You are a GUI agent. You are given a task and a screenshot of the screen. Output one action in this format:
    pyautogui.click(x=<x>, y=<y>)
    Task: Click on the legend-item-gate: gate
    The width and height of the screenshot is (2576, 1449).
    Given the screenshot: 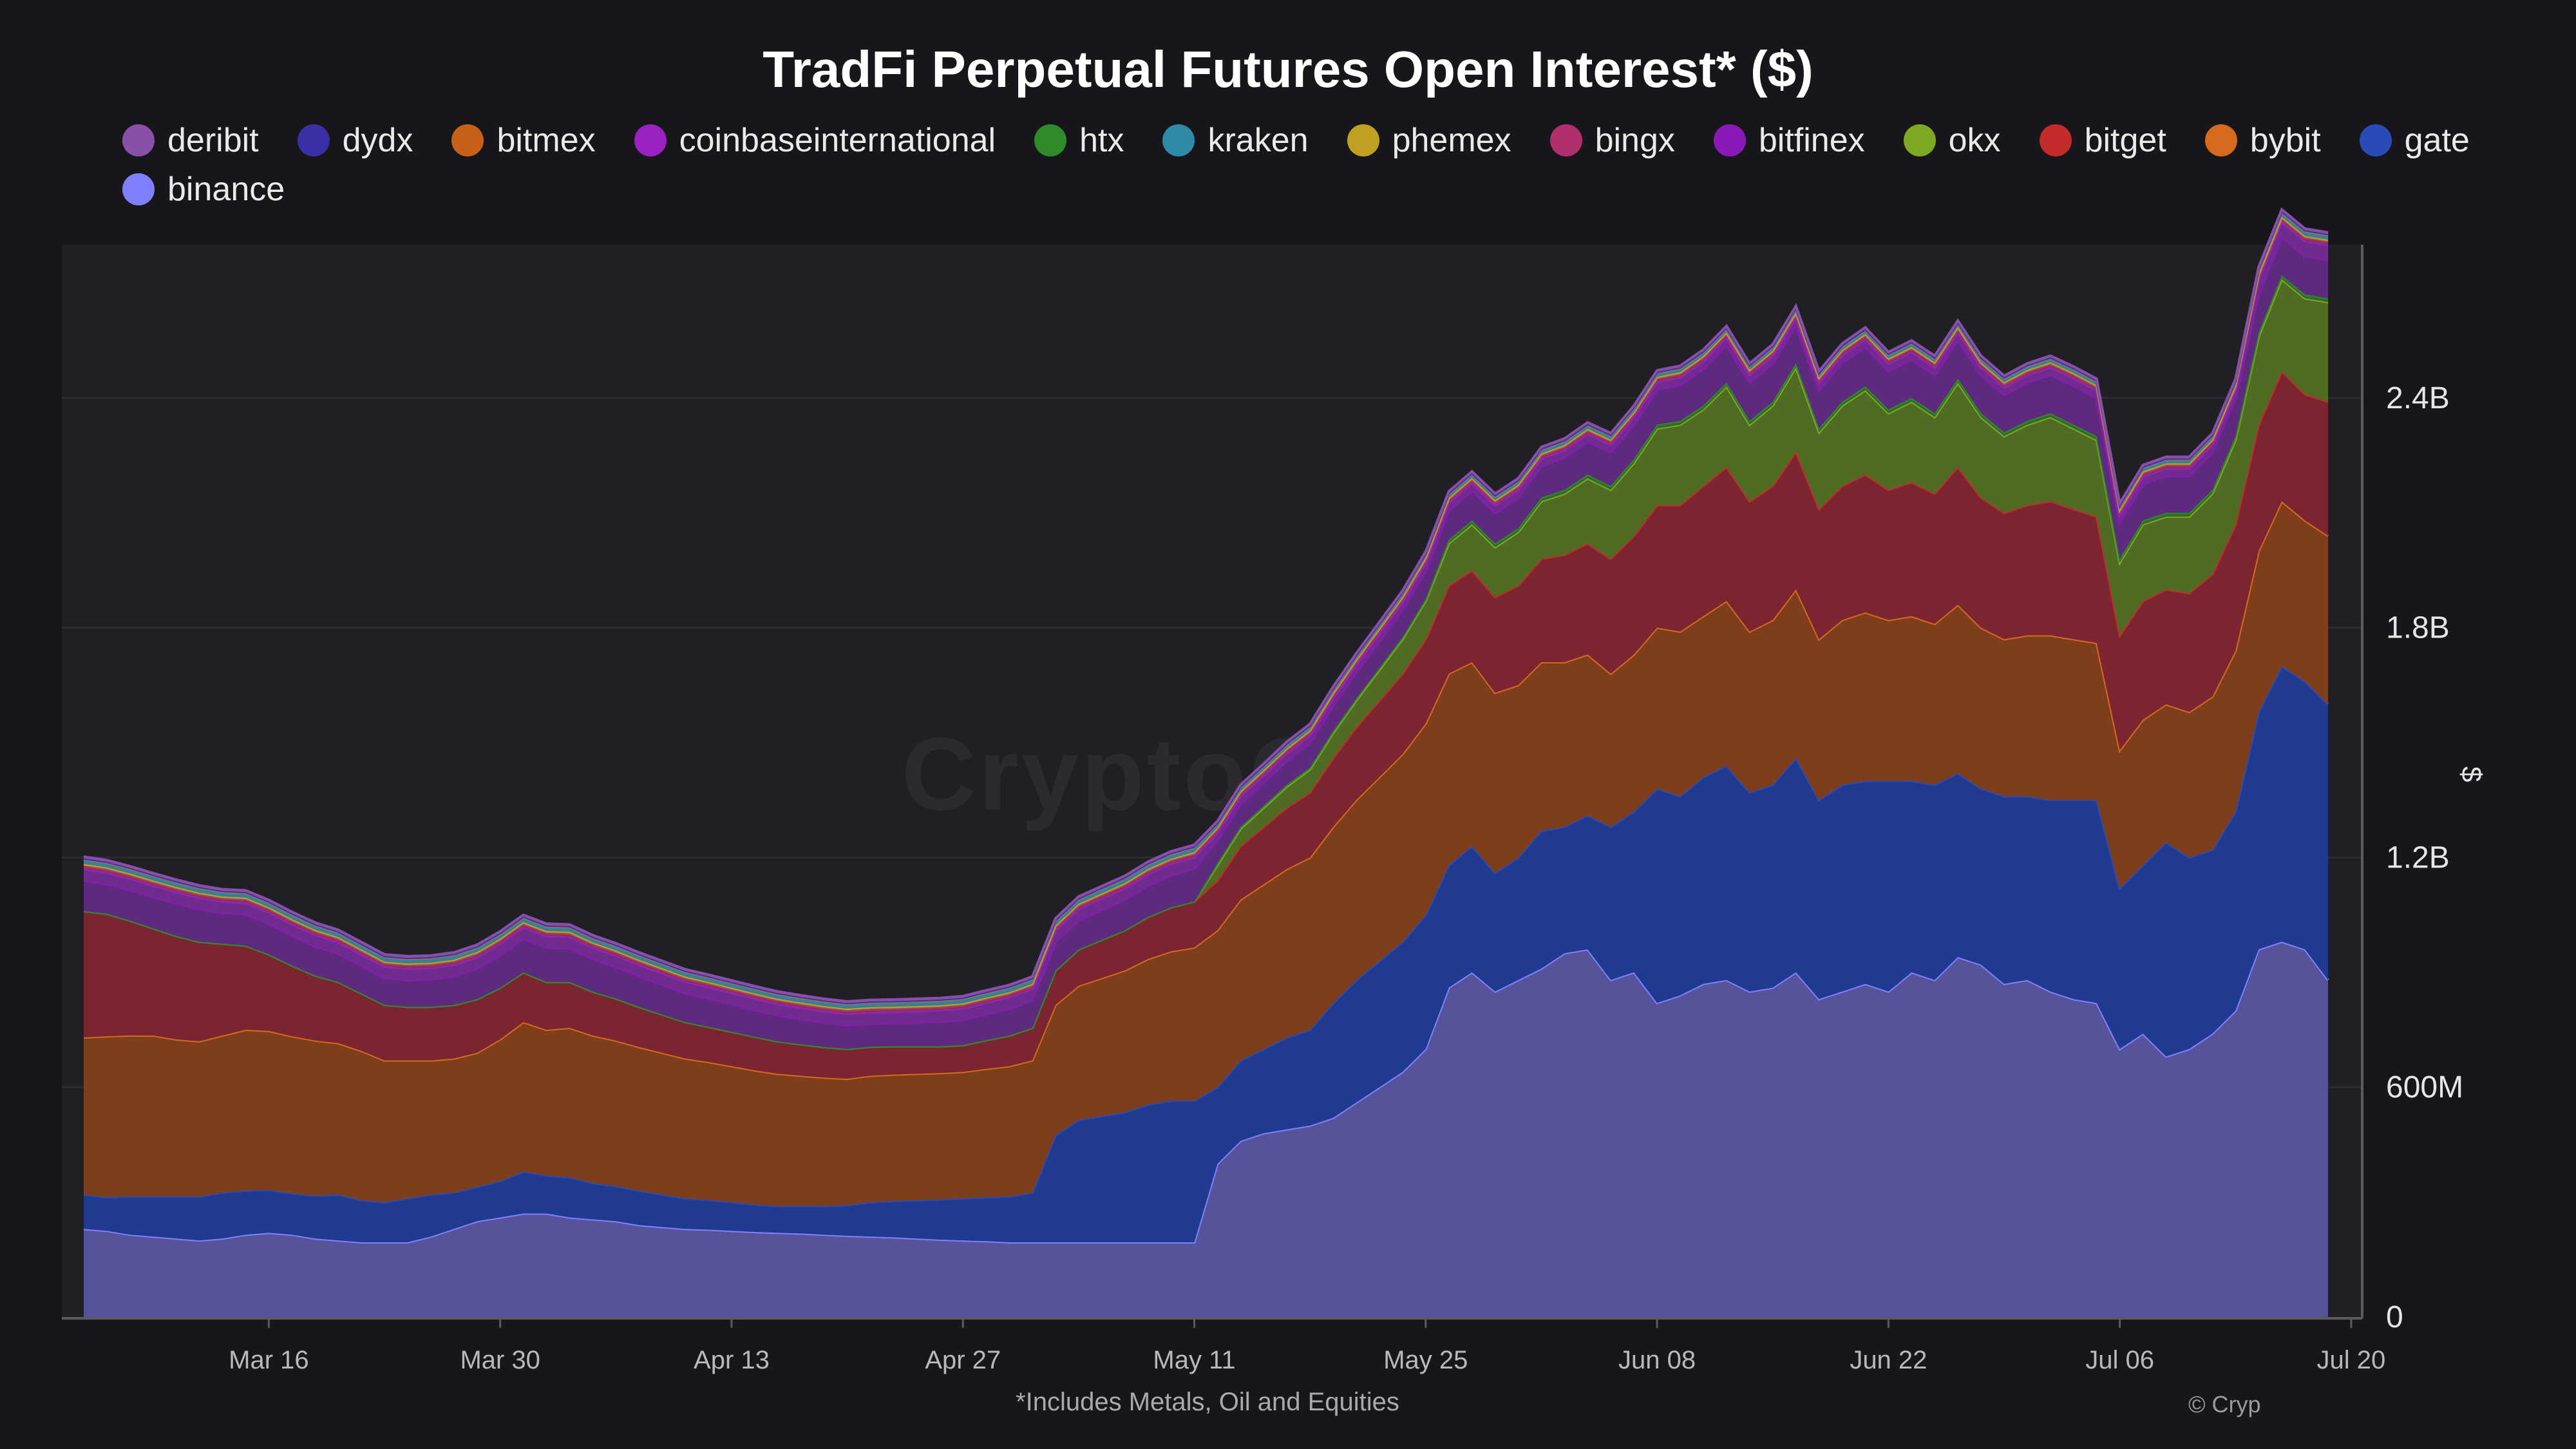 What is the action you would take?
    pyautogui.click(x=2414, y=140)
    